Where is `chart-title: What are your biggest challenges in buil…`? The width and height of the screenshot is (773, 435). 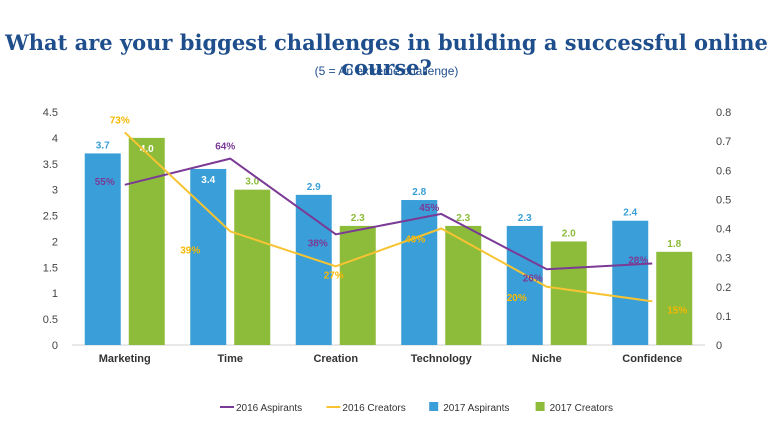 chart-title: What are your biggest challenges in buil… is located at coordinates (386, 55).